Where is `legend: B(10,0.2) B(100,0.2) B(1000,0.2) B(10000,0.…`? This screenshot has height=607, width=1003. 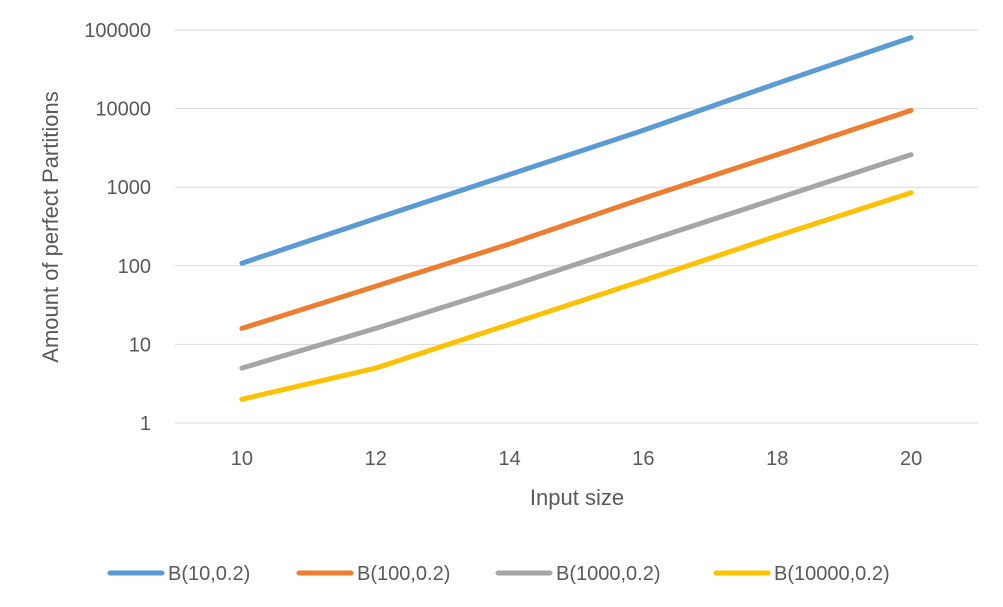 legend: B(10,0.2) B(100,0.2) B(1000,0.2) B(10000,0.… is located at coordinates (498, 574).